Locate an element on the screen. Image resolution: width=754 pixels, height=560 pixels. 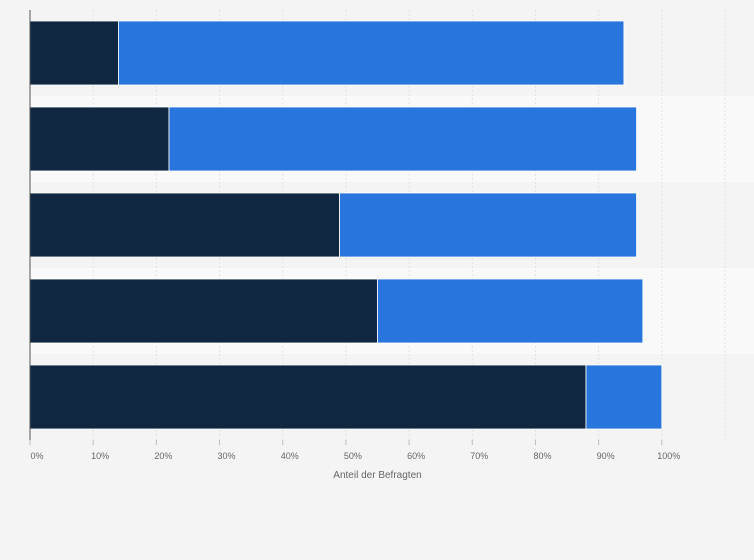
x-tick-label: 0% is located at coordinates (36, 456).